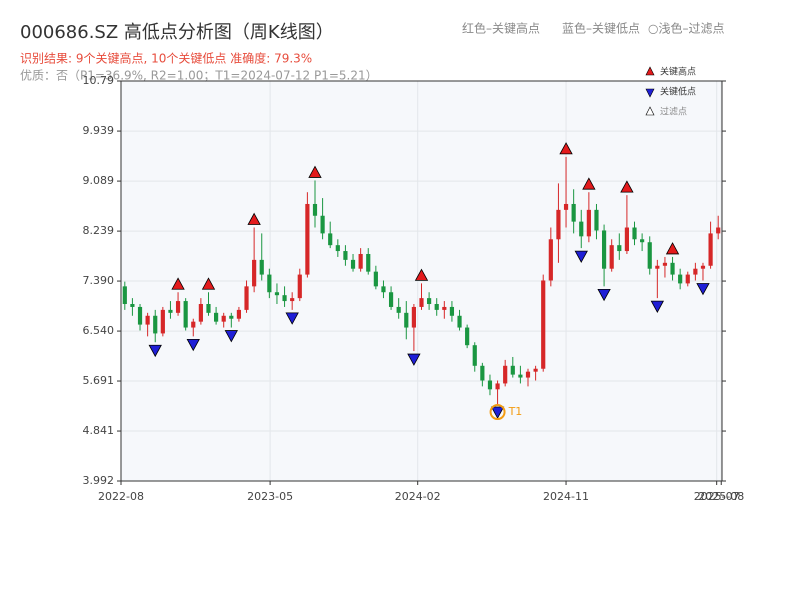  Describe the element at coordinates (99, 380) in the screenshot. I see `y-tick-label: 5.691` at that location.